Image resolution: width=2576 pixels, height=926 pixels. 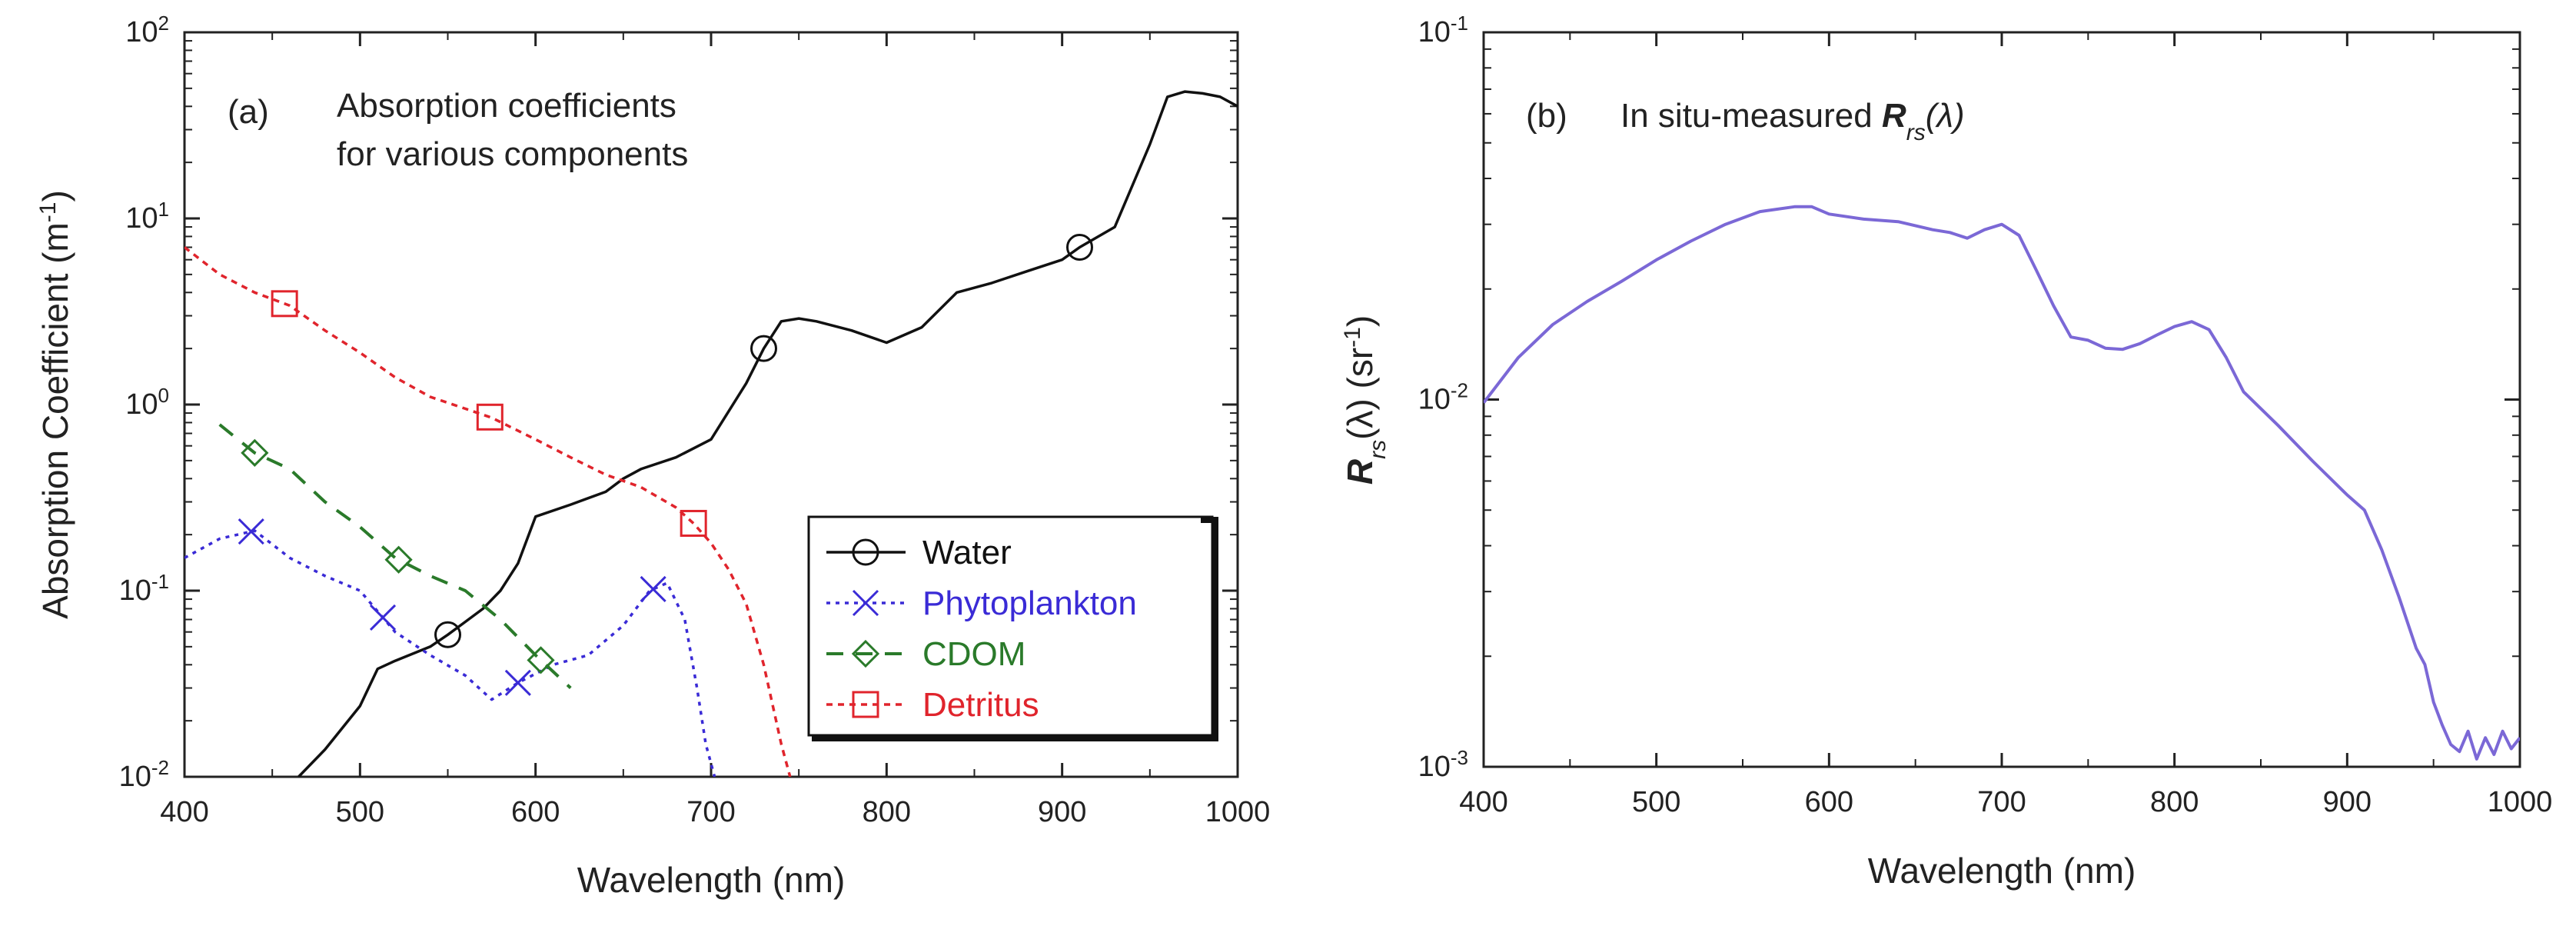 What do you see at coordinates (147, 216) in the screenshot?
I see `y-tick-label: 10¹` at bounding box center [147, 216].